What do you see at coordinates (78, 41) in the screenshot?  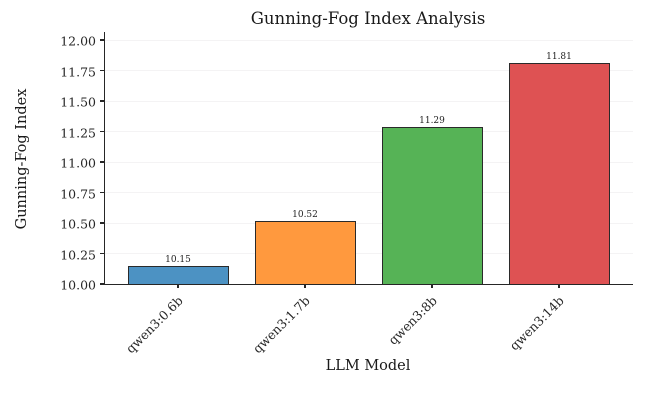 I see `y-tick-label: 12.00` at bounding box center [78, 41].